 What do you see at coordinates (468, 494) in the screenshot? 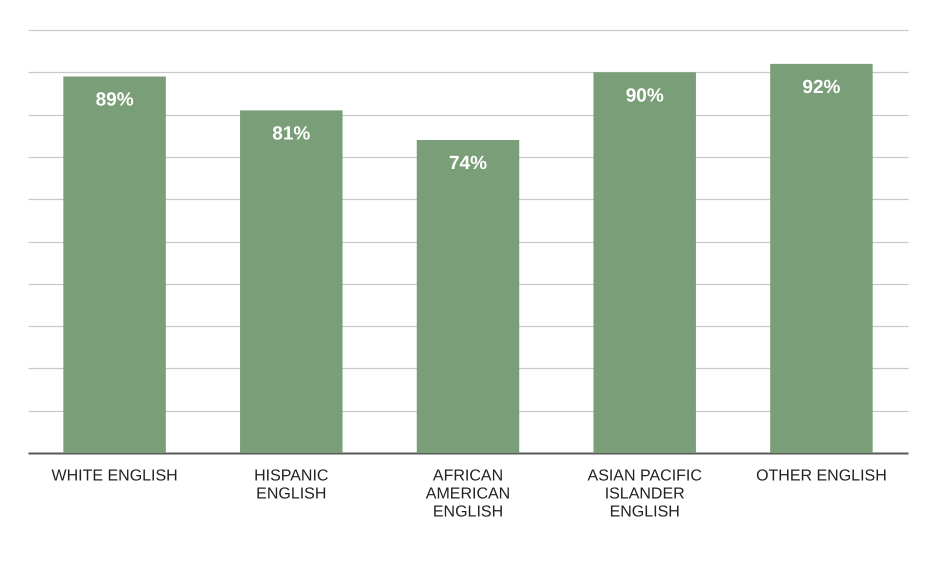
I see `x-tick-label: AFRICAN AMERICAN ENGLISH` at bounding box center [468, 494].